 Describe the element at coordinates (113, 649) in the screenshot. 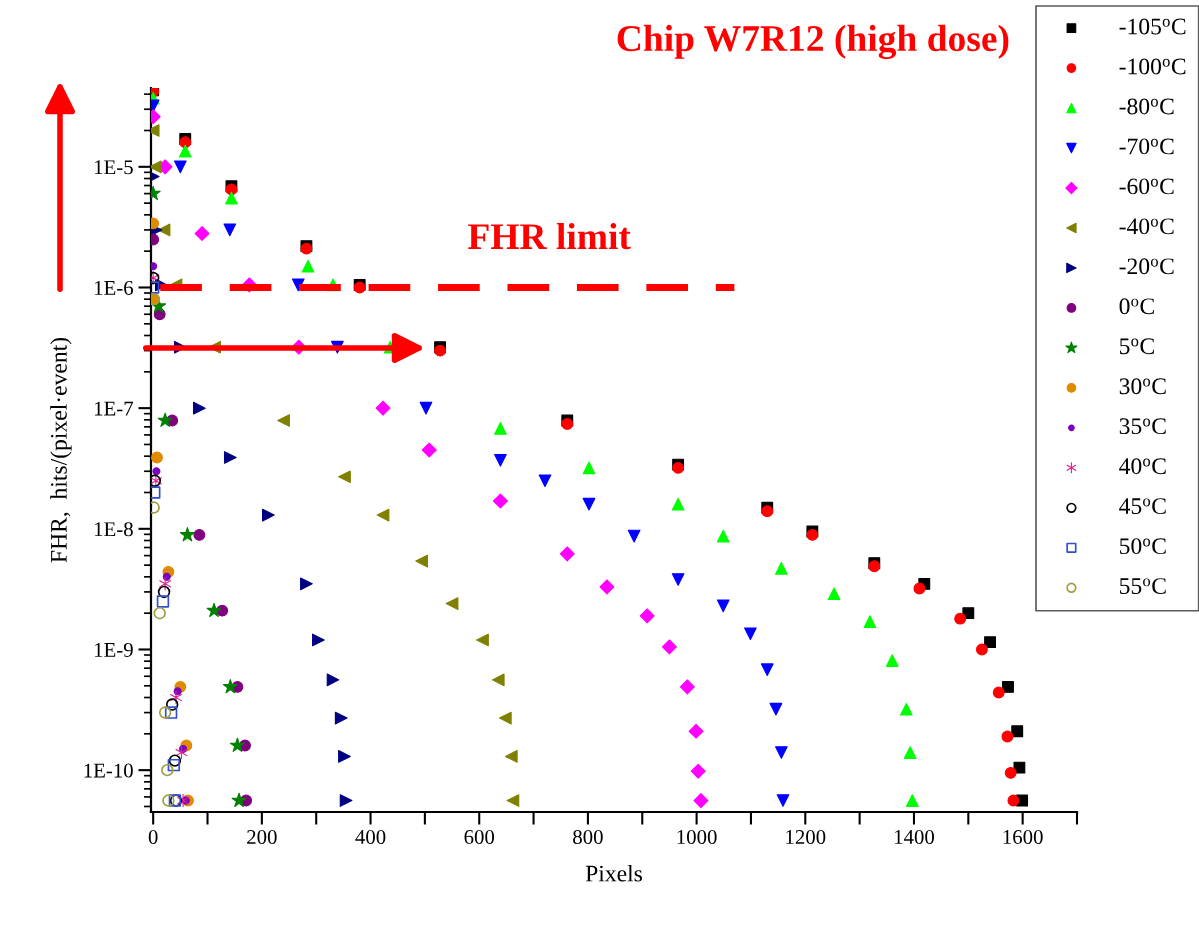

I see `y-tick-label: 1E-9` at that location.